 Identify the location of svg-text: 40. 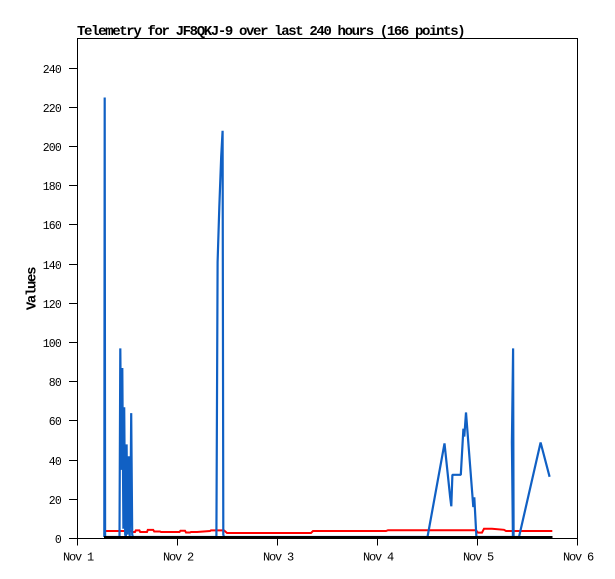
(55, 462).